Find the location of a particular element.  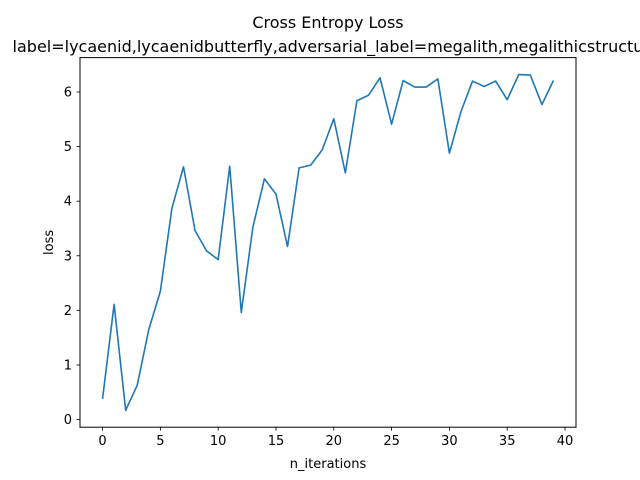

x-tick-label: 0 is located at coordinates (102, 441).